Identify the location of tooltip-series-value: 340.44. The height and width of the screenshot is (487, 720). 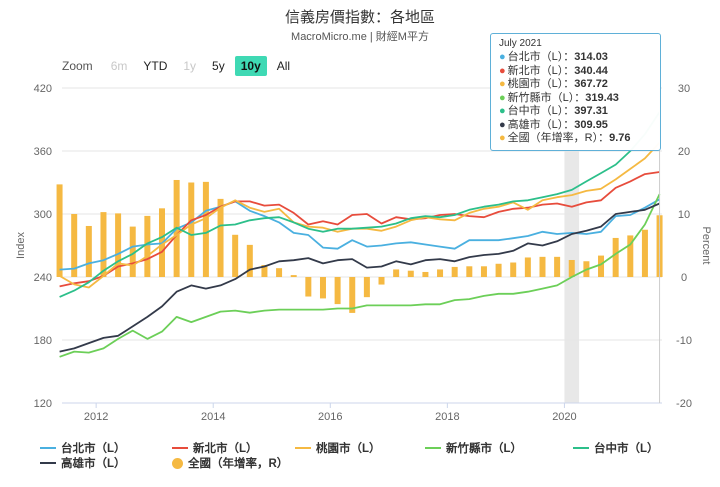
(591, 70).